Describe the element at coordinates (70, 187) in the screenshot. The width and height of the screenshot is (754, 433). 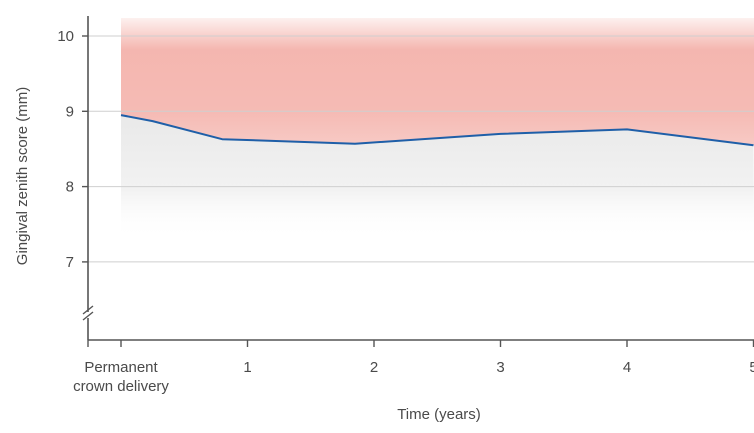
I see `y-tick-label-8: 8` at that location.